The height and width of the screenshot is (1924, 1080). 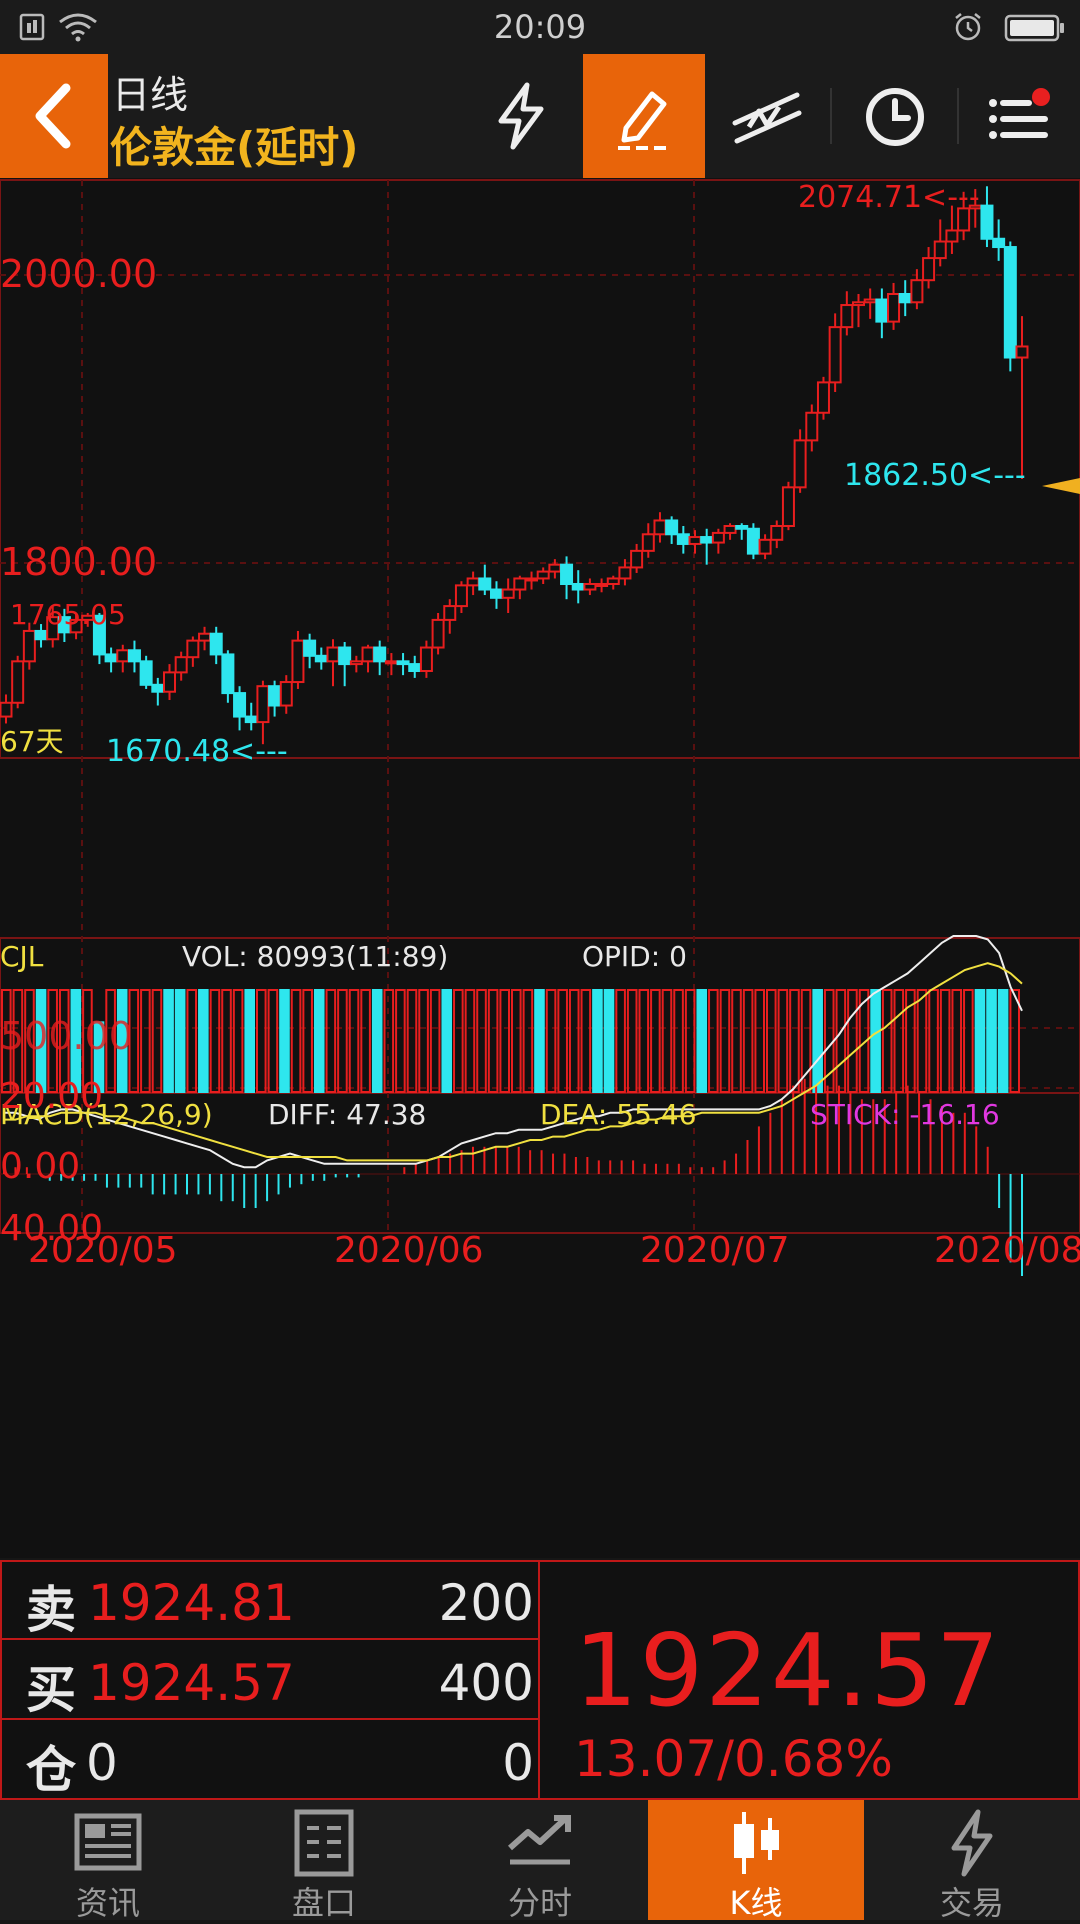 What do you see at coordinates (486, 1683) in the screenshot?
I see `buy-qty: 400` at bounding box center [486, 1683].